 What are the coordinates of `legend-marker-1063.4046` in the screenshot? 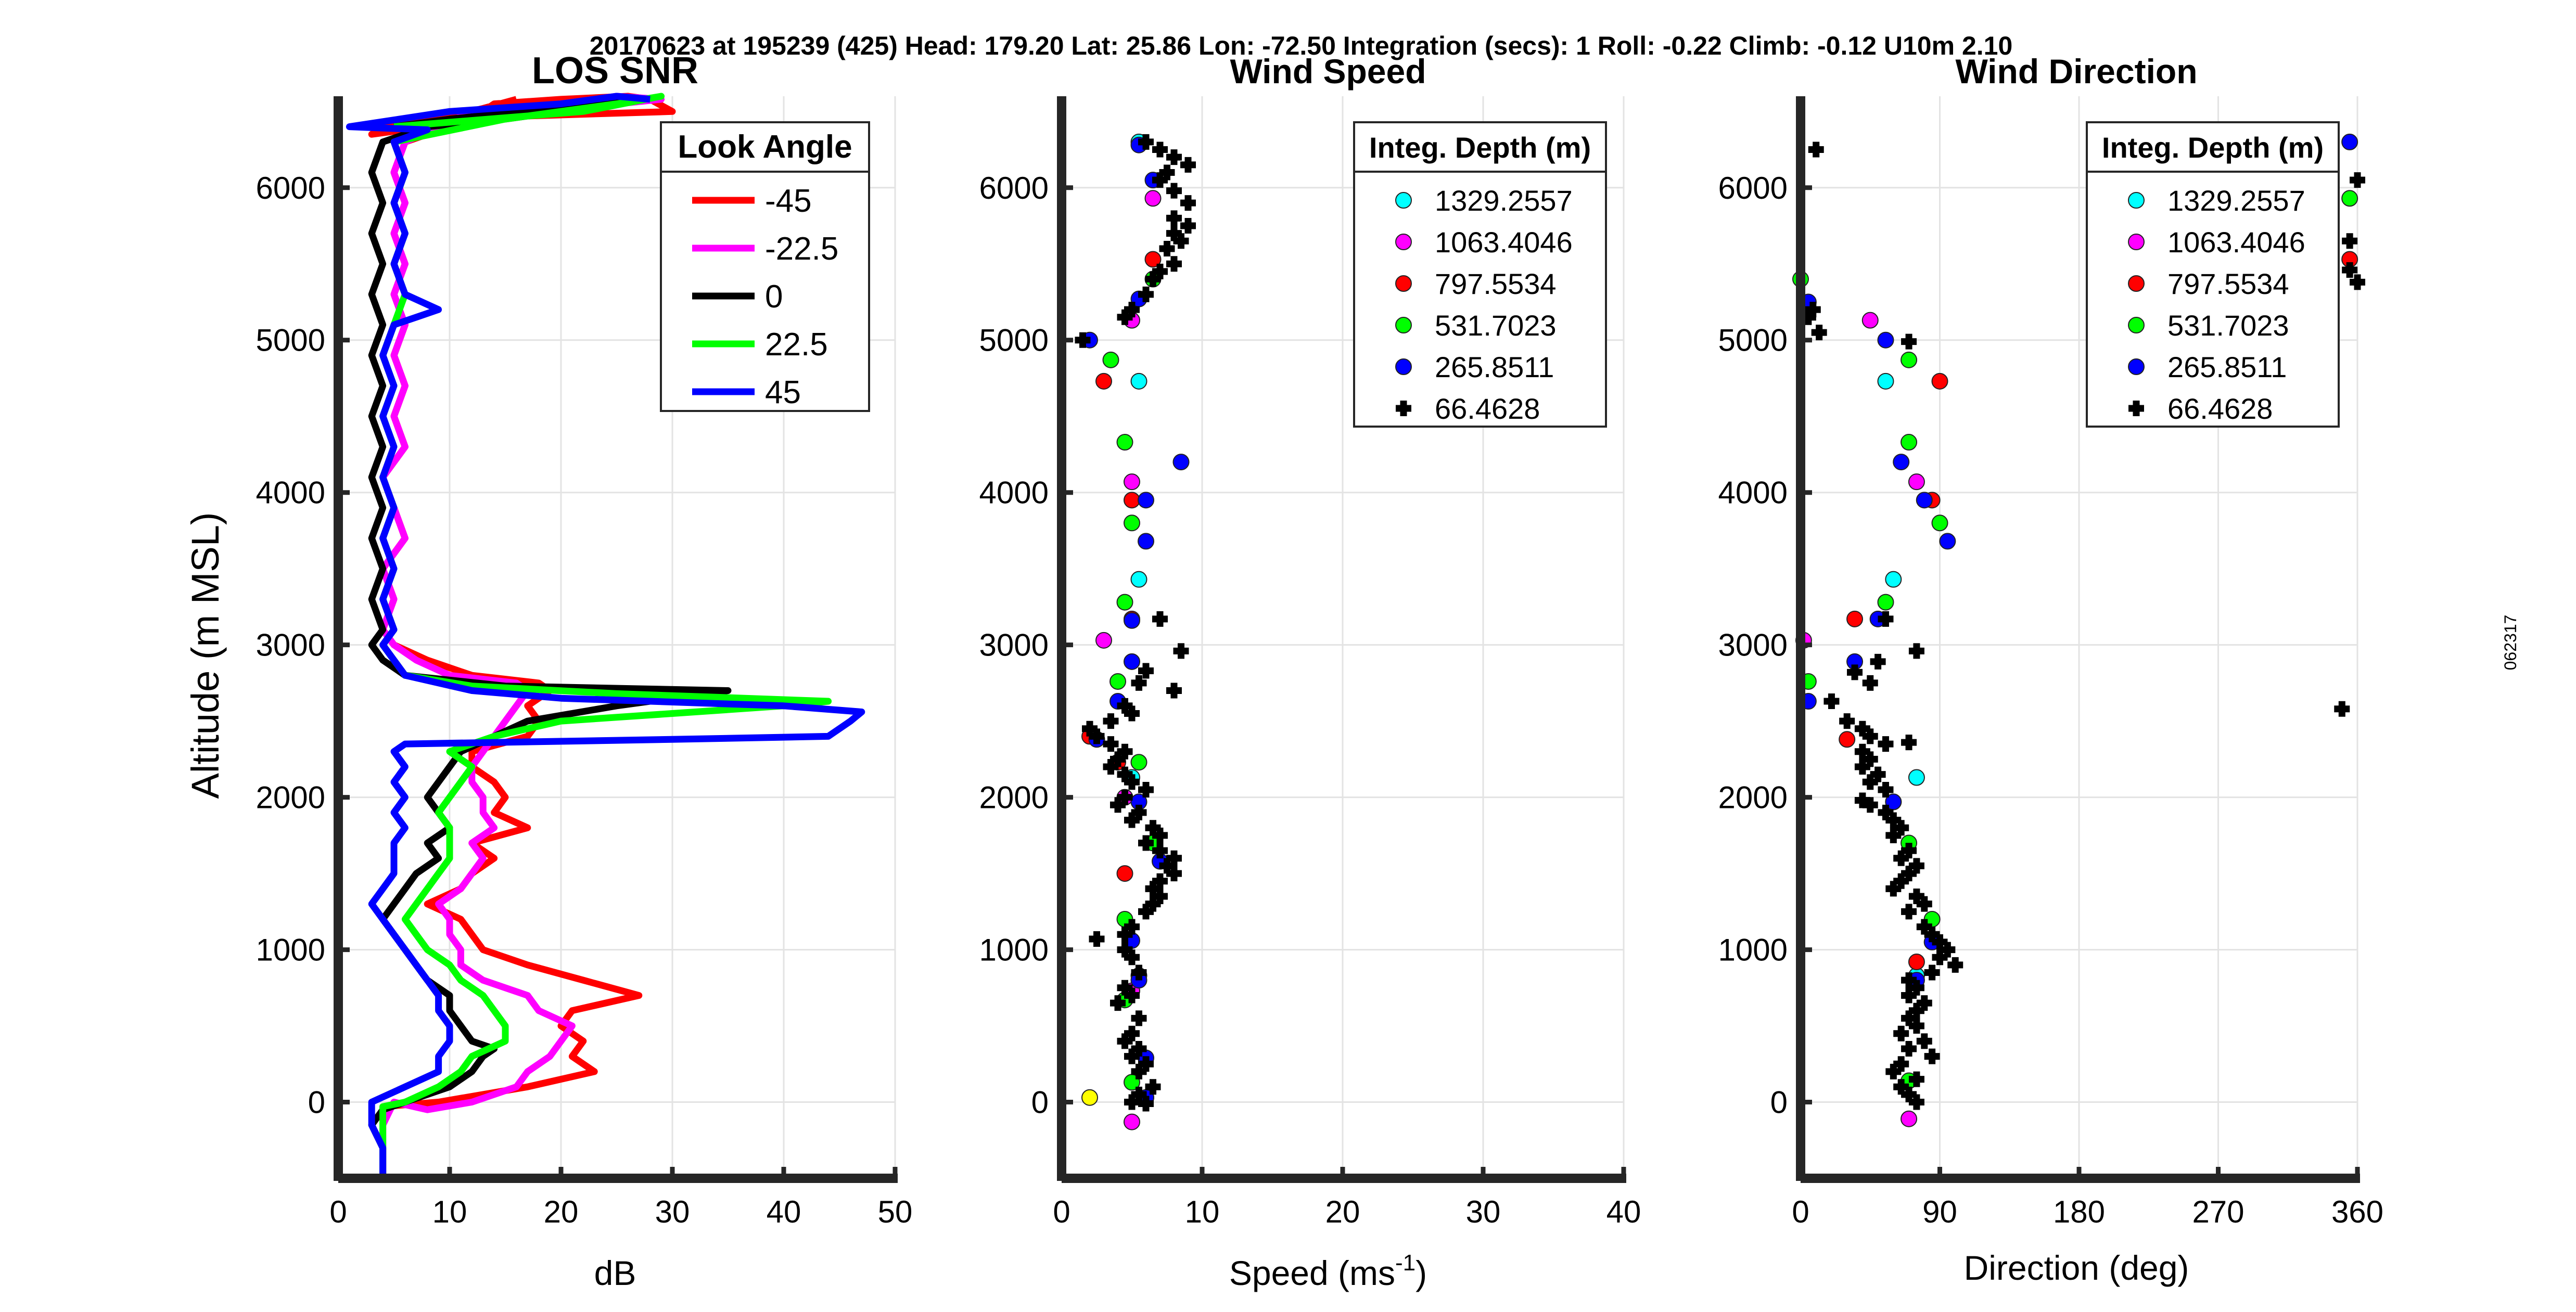 It's located at (2136, 242).